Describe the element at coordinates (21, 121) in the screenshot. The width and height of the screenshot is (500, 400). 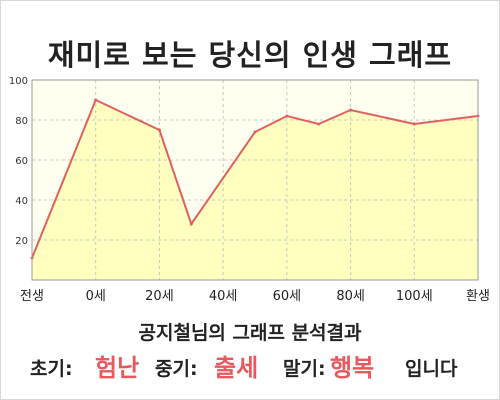
I see `y-tick-label: 80` at that location.